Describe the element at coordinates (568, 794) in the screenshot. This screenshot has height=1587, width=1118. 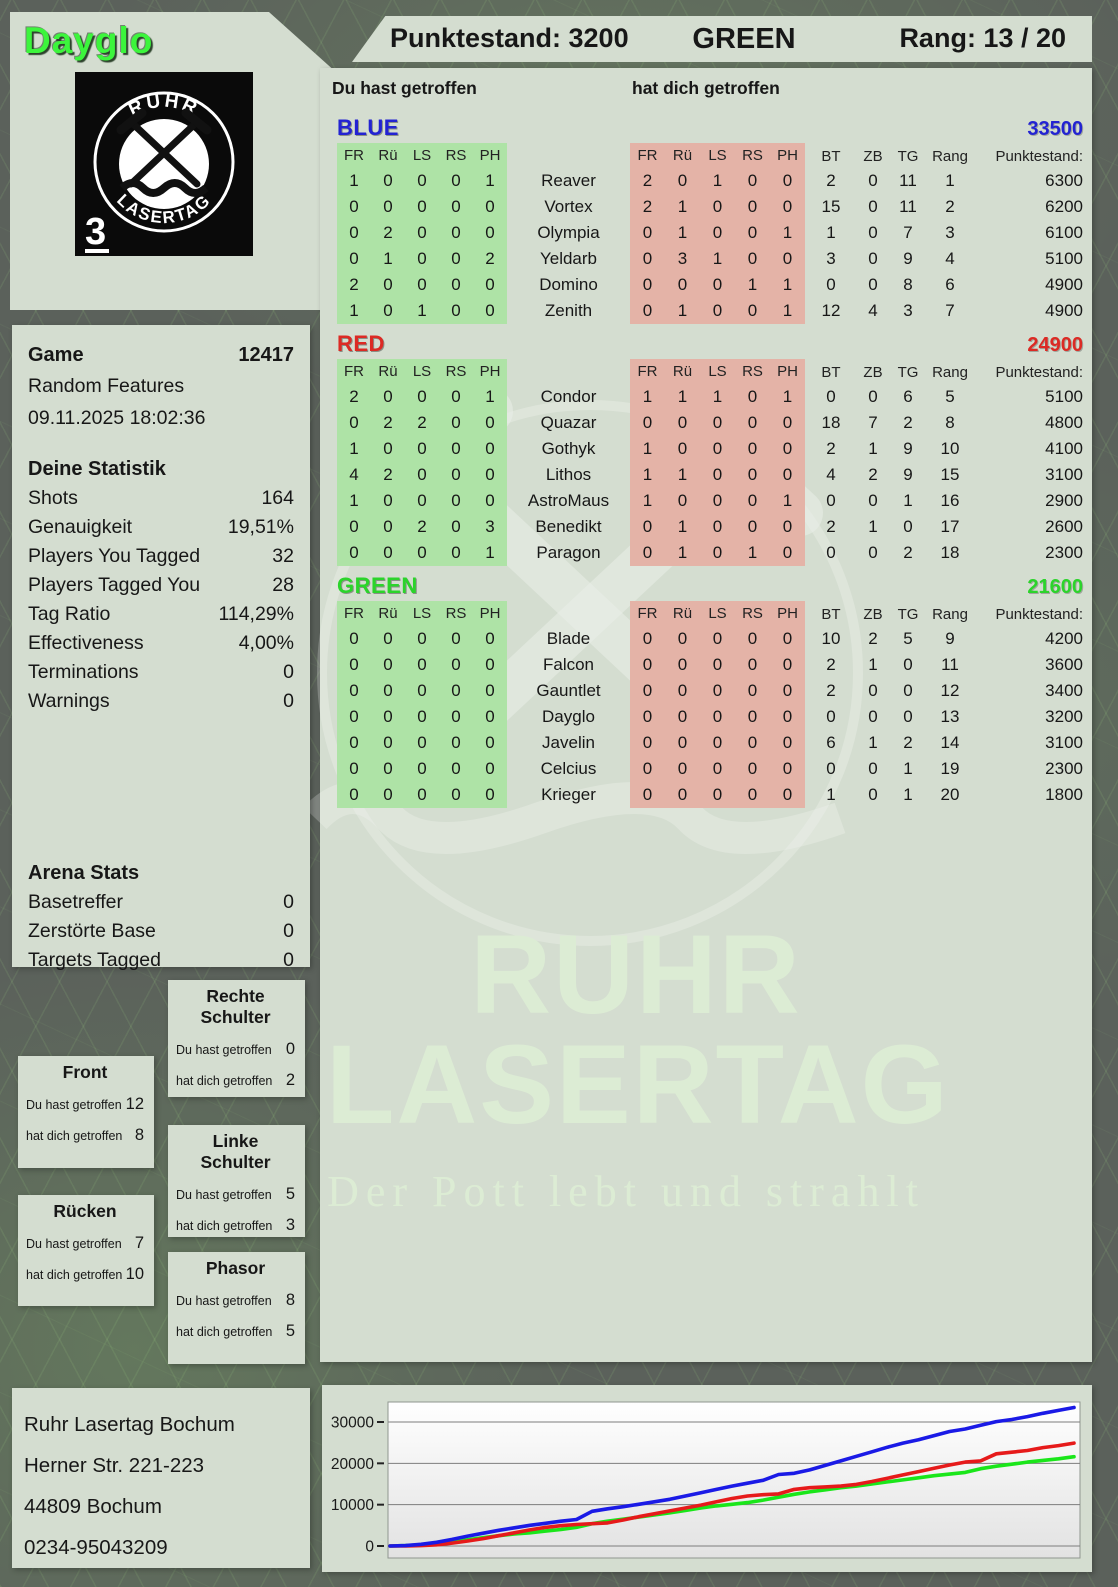
I see `player-name: Krieger` at that location.